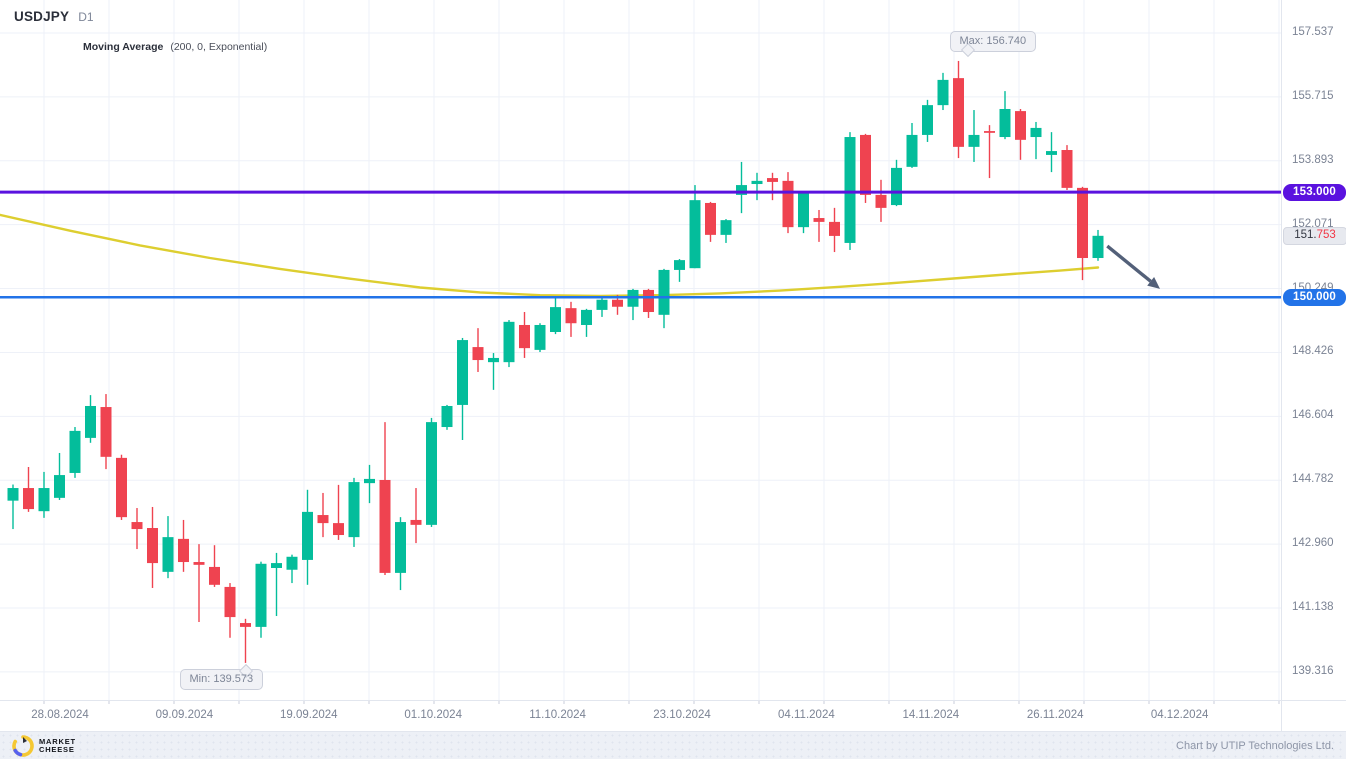 Image resolution: width=1346 pixels, height=759 pixels. Describe the element at coordinates (1055, 715) in the screenshot. I see `x-axis-label: 26.11.2024` at that location.